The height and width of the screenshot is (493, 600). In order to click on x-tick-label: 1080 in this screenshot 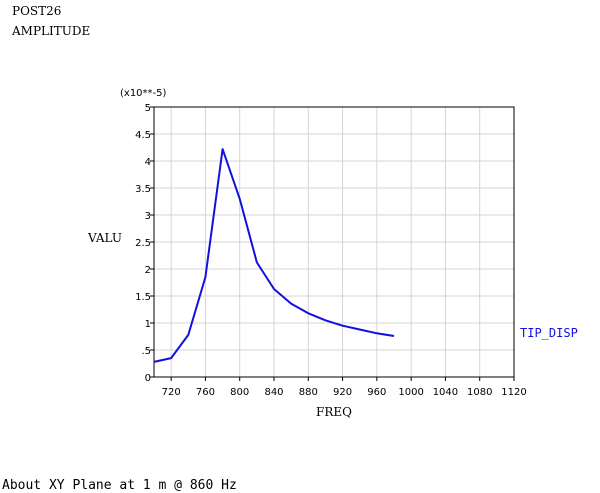, I will do `click(479, 392)`.